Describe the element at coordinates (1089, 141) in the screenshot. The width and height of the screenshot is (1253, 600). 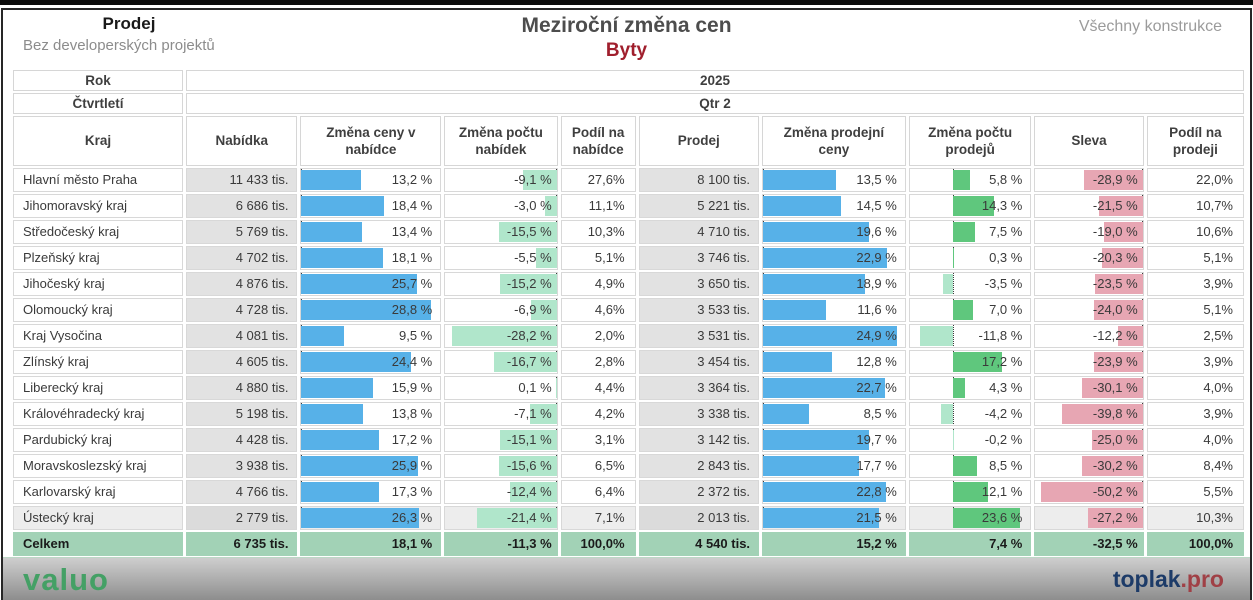
I see `column-header-sleva: Sleva` at that location.